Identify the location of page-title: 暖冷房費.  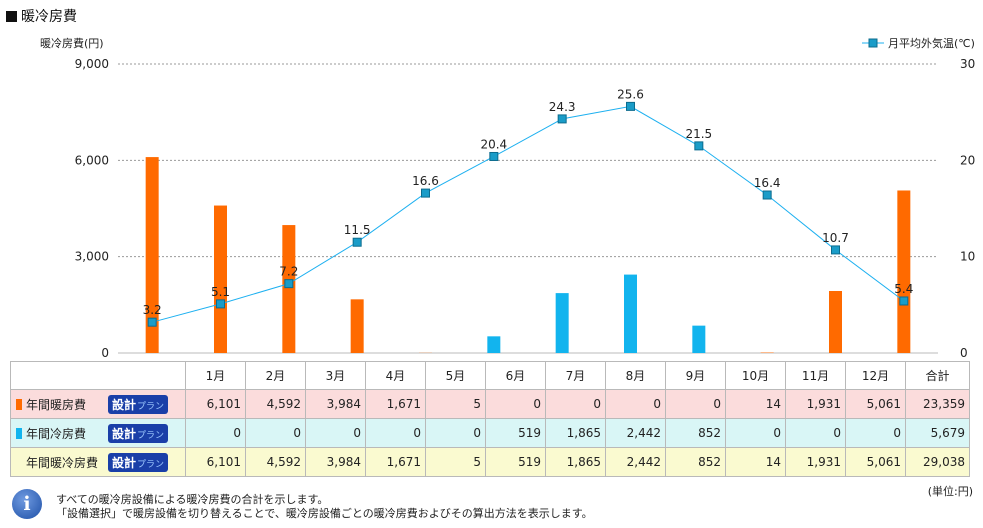
(41, 16).